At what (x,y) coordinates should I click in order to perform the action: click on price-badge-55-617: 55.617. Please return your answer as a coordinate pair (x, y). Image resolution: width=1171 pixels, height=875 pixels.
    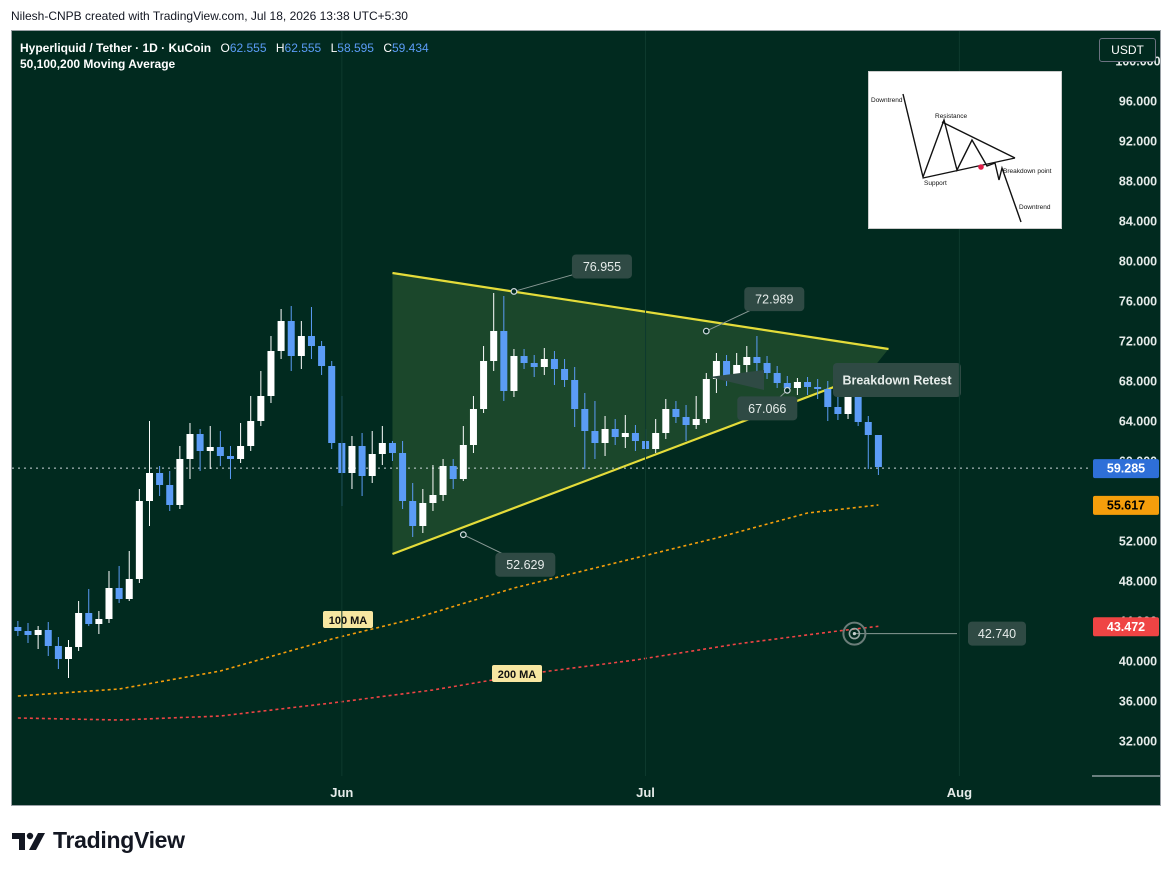
    Looking at the image, I should click on (1126, 505).